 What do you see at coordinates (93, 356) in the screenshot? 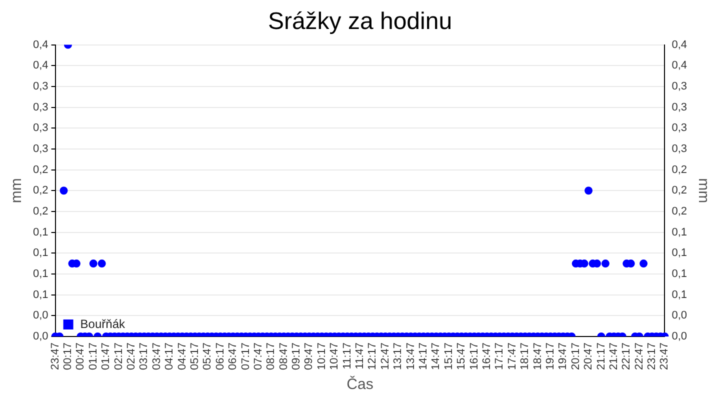
I see `x-tick-label: 01:17` at bounding box center [93, 356].